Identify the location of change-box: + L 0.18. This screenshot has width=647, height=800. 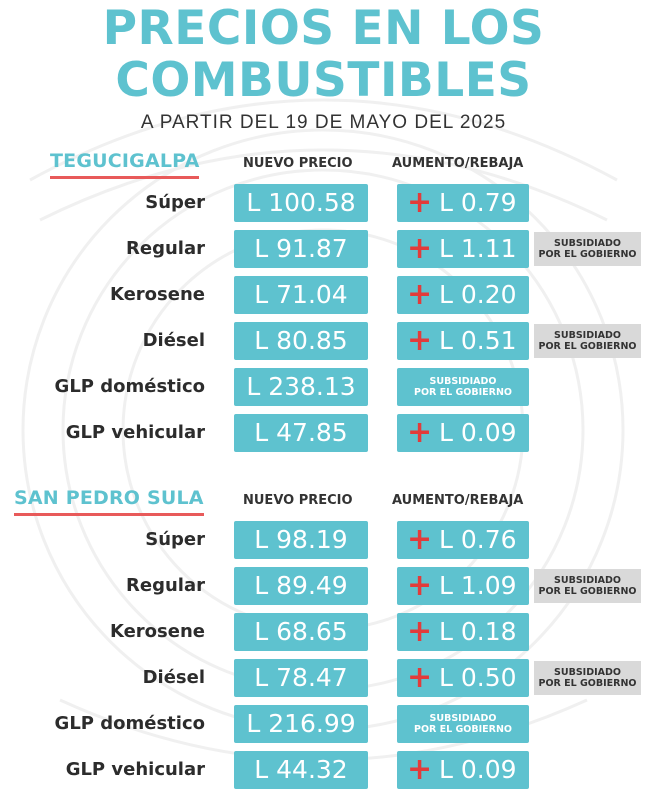
(463, 632).